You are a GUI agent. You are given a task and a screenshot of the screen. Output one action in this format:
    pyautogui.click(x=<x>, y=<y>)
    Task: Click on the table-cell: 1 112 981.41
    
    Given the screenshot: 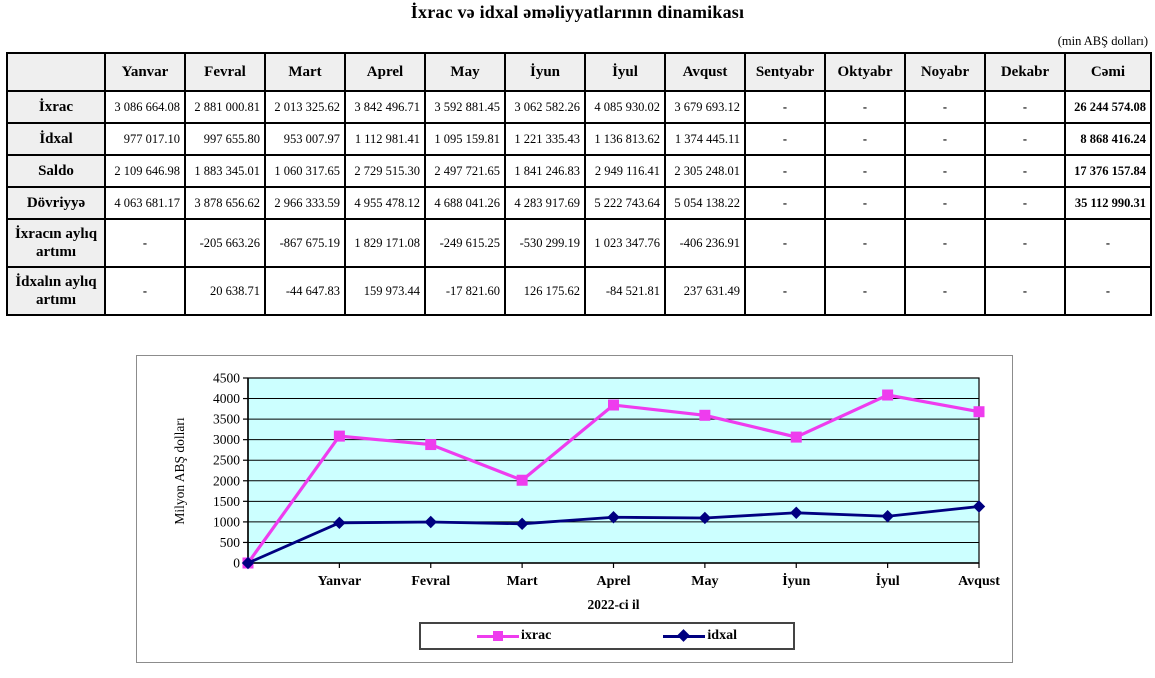 What is the action you would take?
    pyautogui.click(x=385, y=139)
    